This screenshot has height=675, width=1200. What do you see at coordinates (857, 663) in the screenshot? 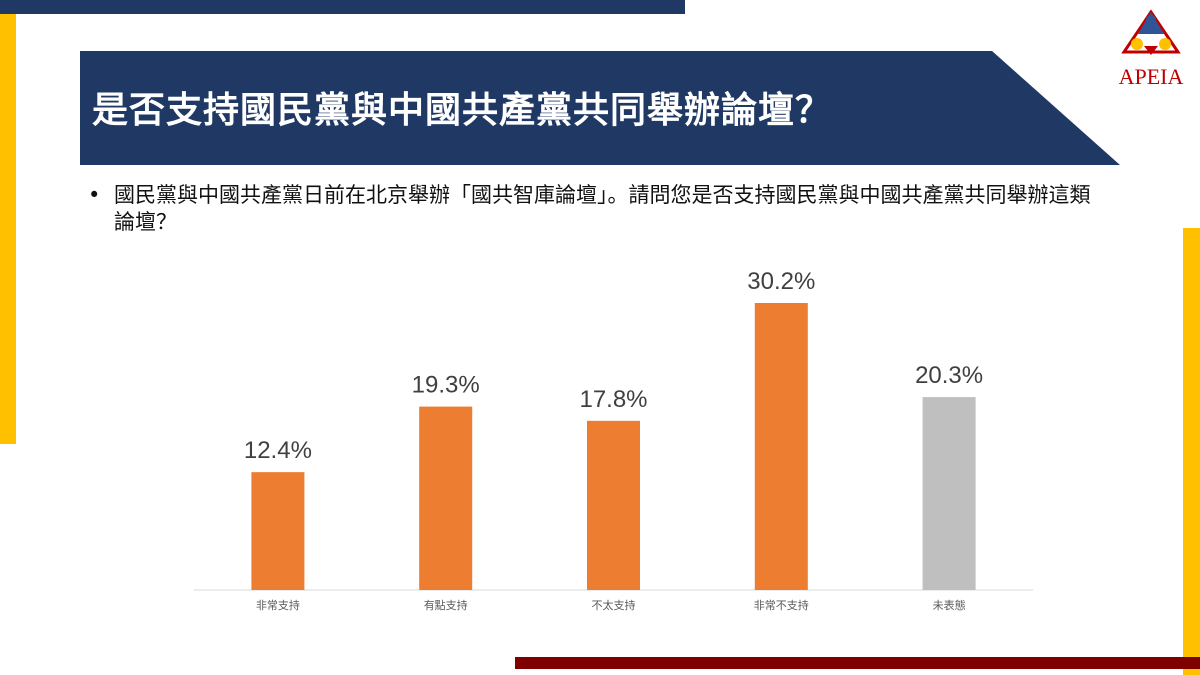
I see `bottom-accent-bar` at bounding box center [857, 663].